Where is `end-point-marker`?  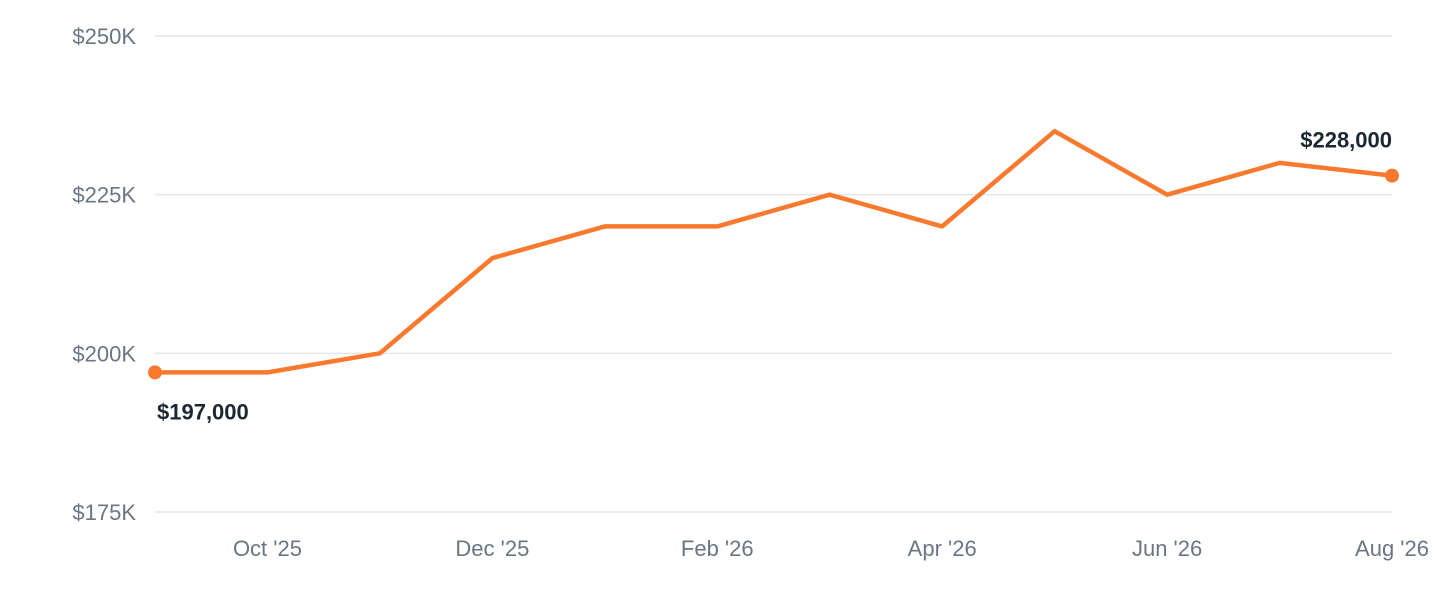
end-point-marker is located at coordinates (1392, 175).